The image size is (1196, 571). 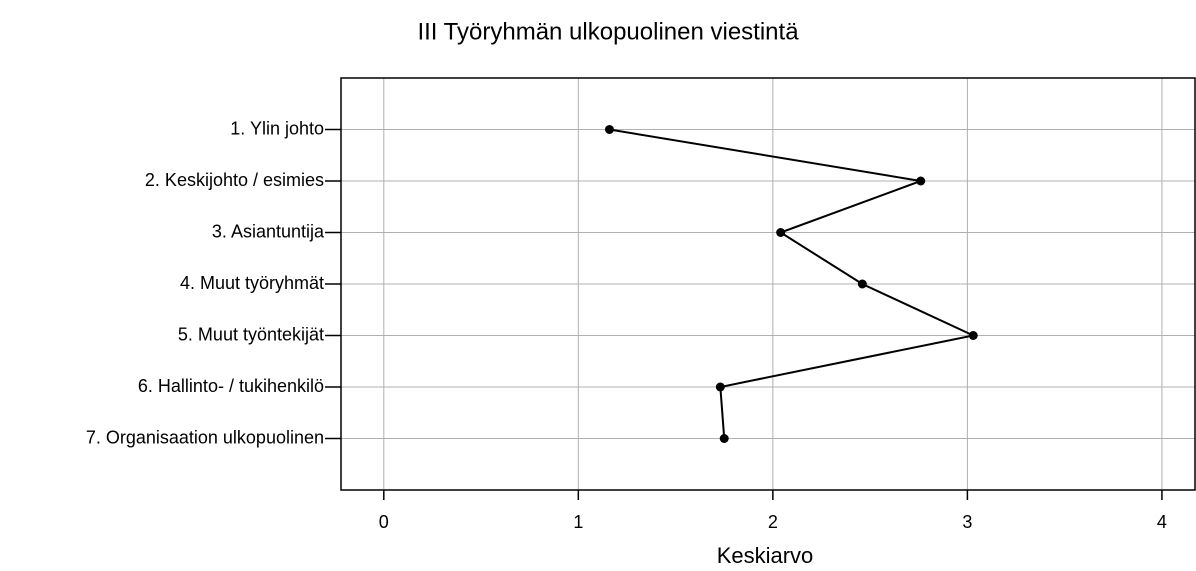 I want to click on y-tick-label: 5. Muut työntekijät, so click(x=251, y=334).